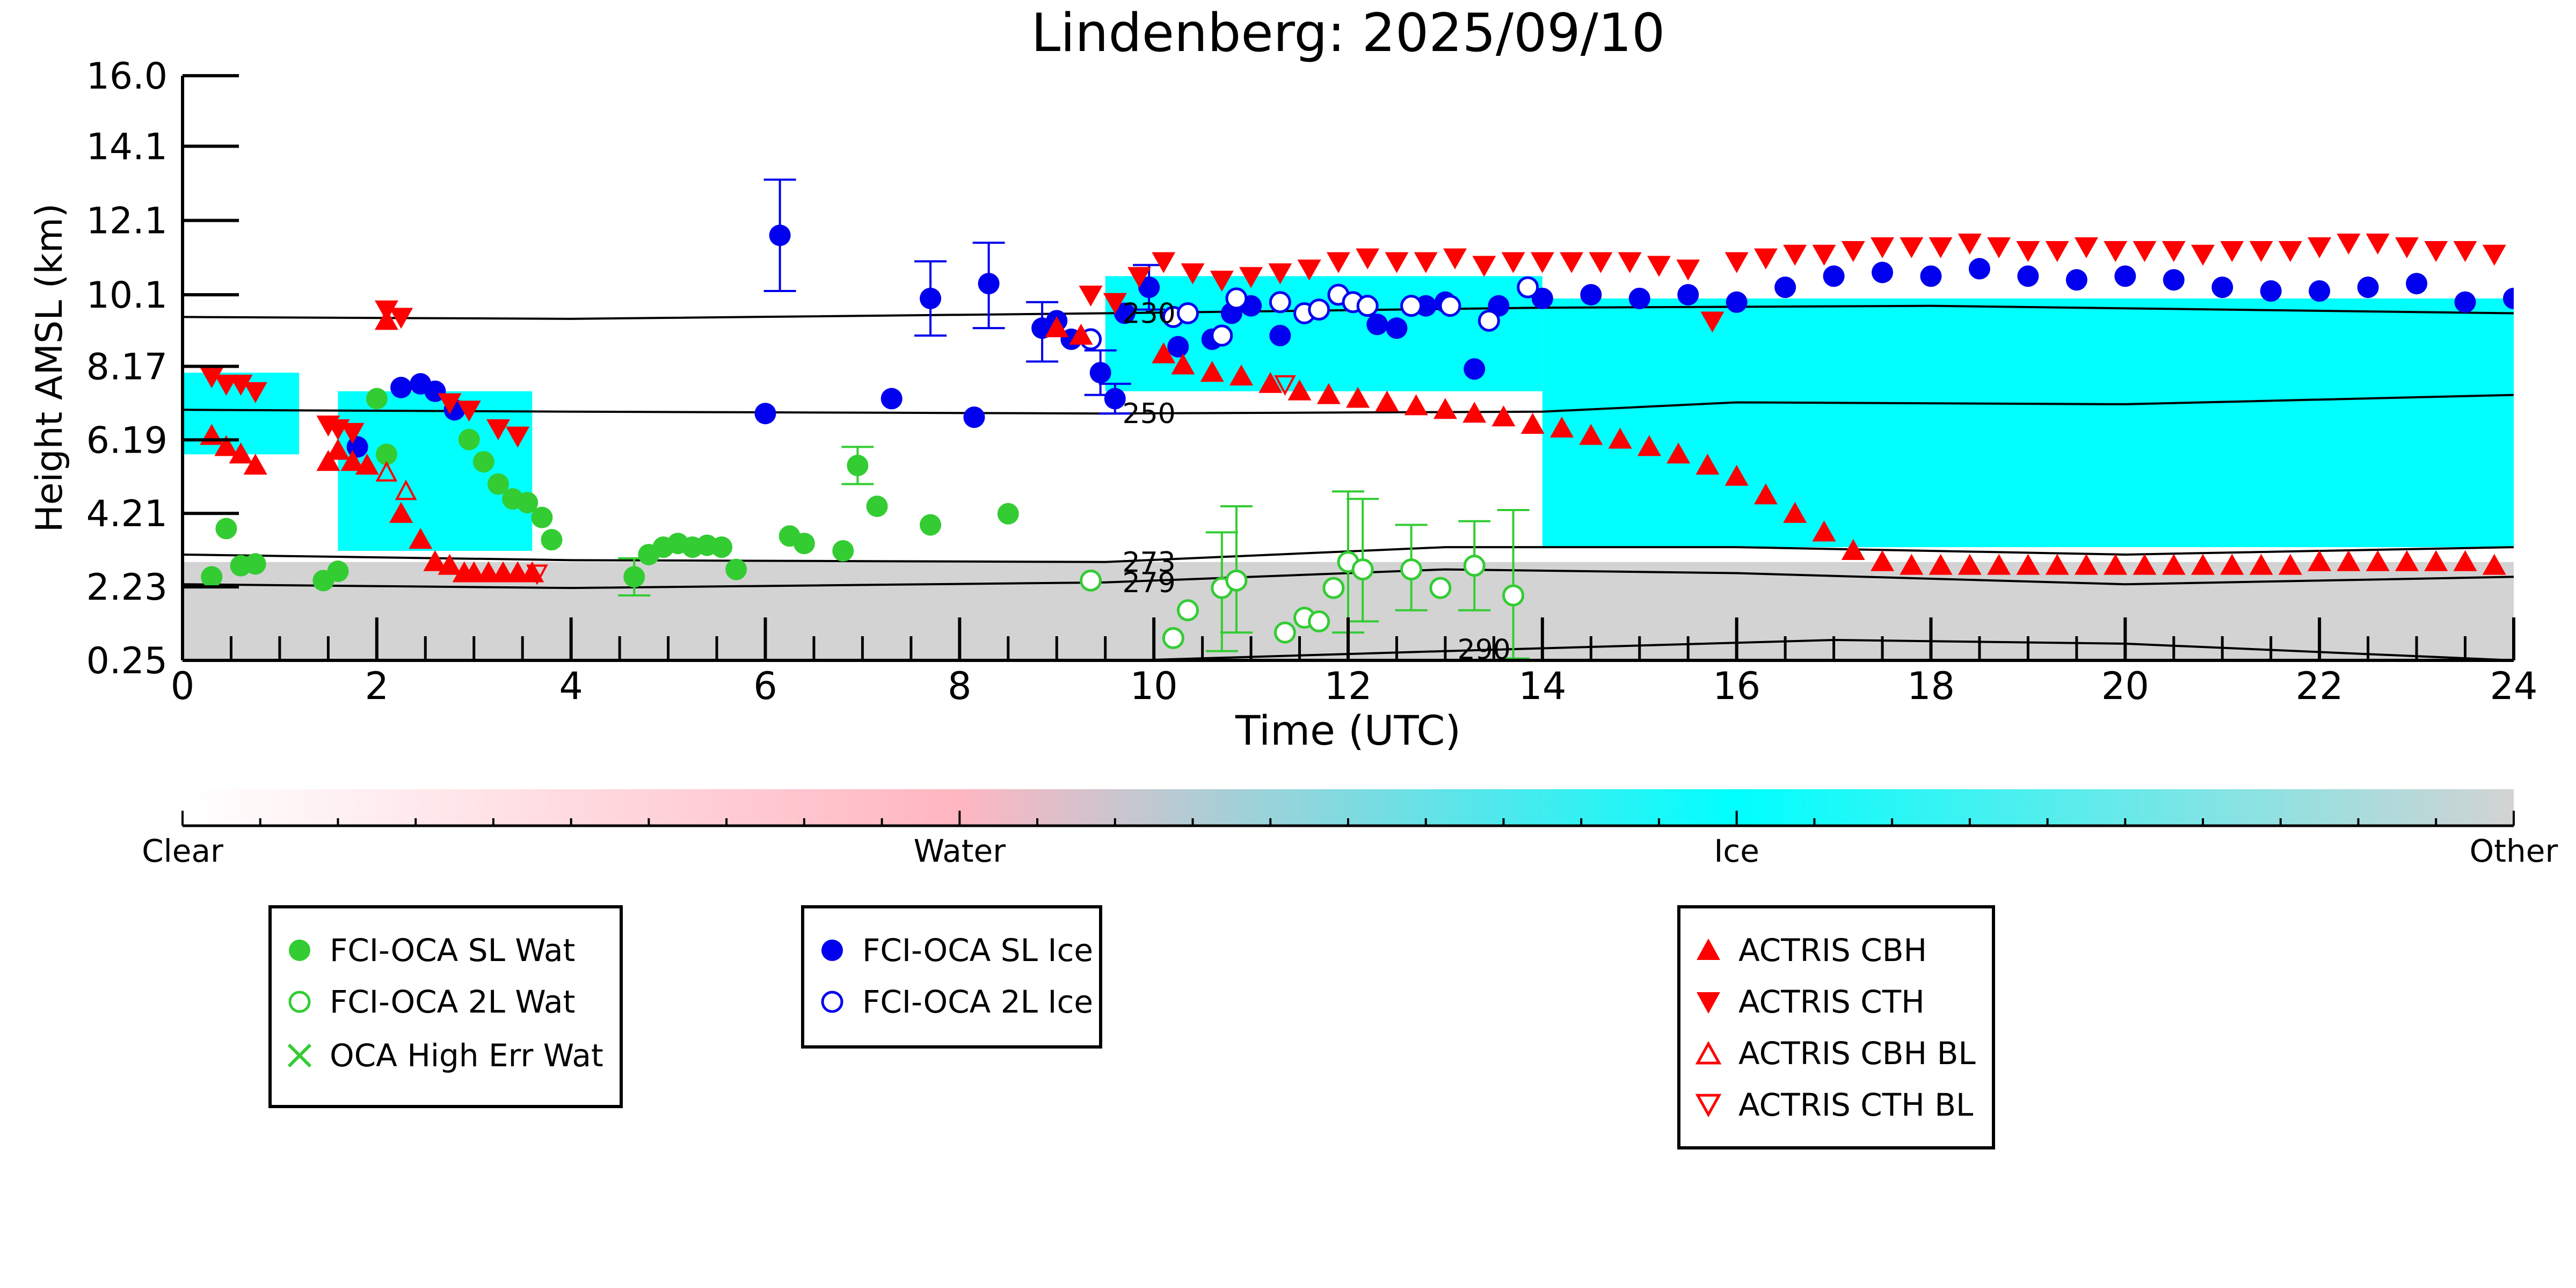  What do you see at coordinates (127, 295) in the screenshot?
I see `y-tick-label: 10.1` at bounding box center [127, 295].